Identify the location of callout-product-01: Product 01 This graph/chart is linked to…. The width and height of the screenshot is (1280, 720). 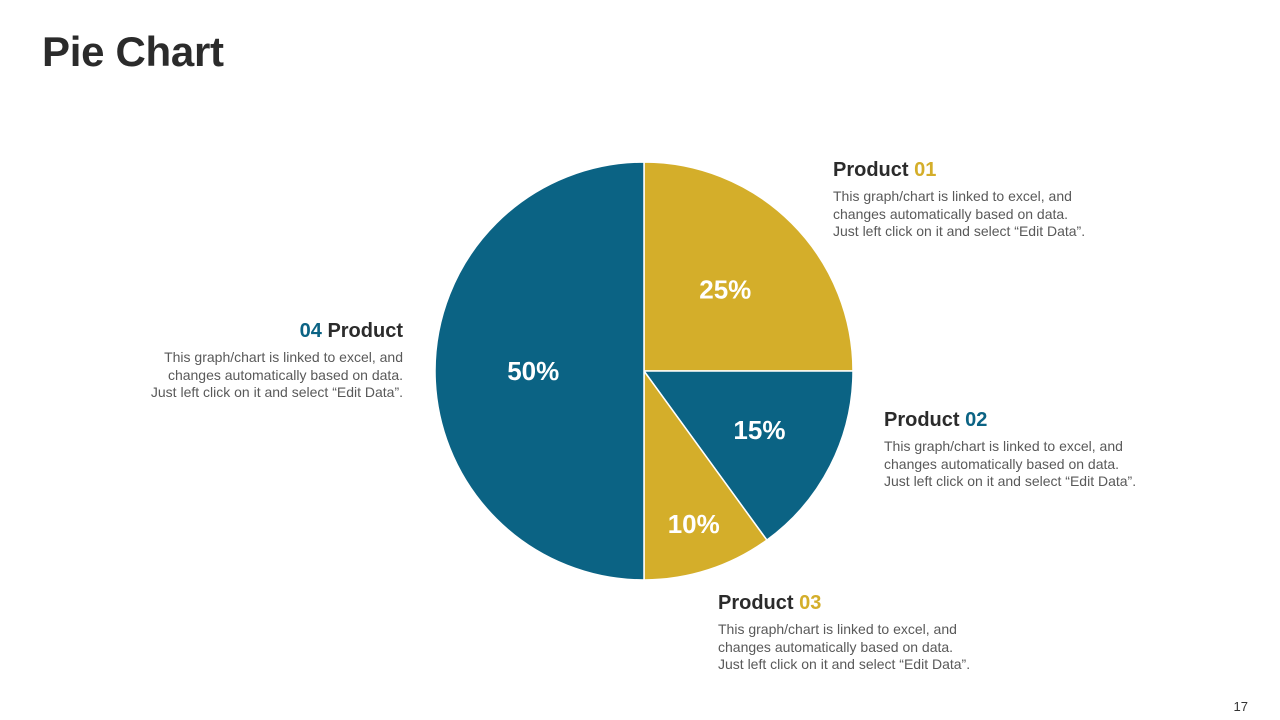
(983, 199).